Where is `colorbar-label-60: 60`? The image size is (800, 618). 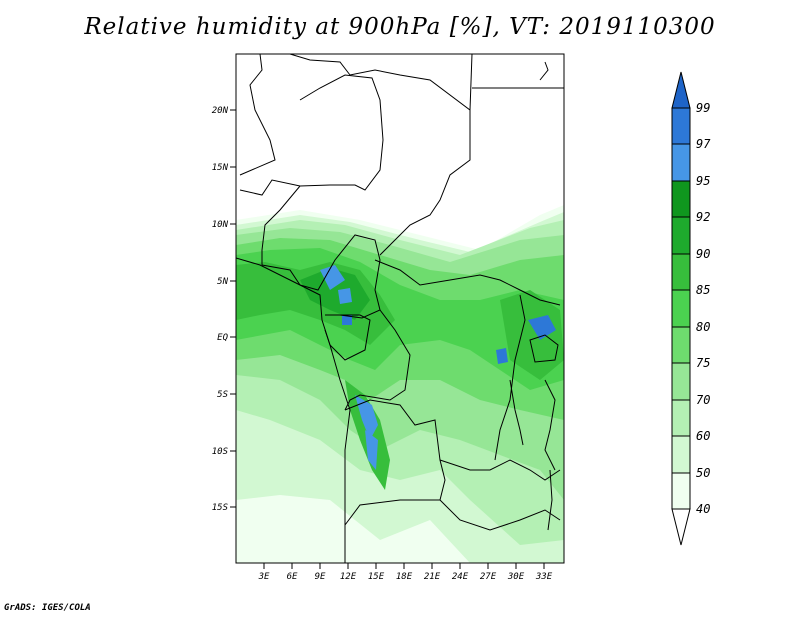
colorbar-label-60: 60 is located at coordinates (703, 436).